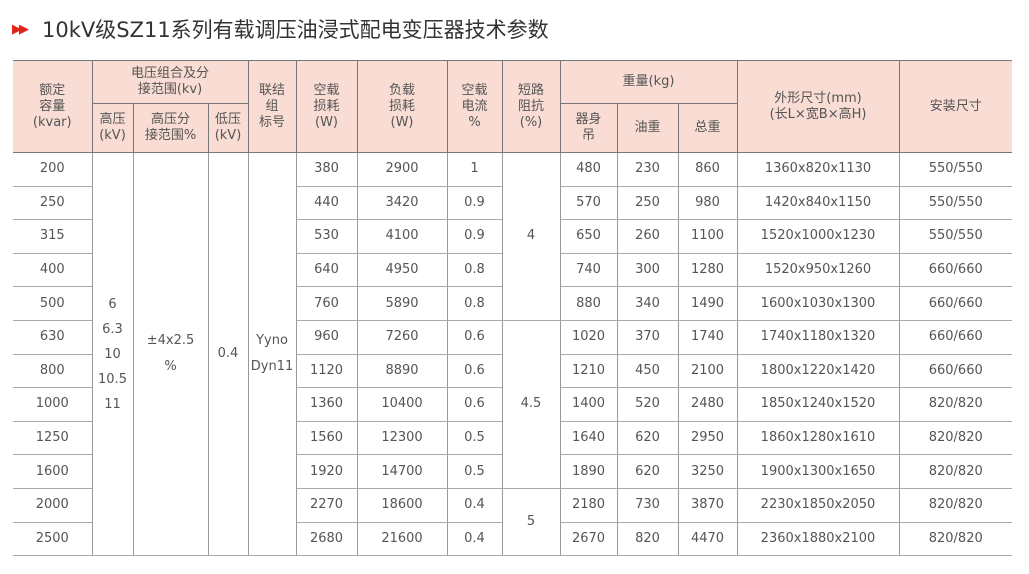 The image size is (1029, 574). I want to click on load-loss-cell: 5890, so click(402, 303).